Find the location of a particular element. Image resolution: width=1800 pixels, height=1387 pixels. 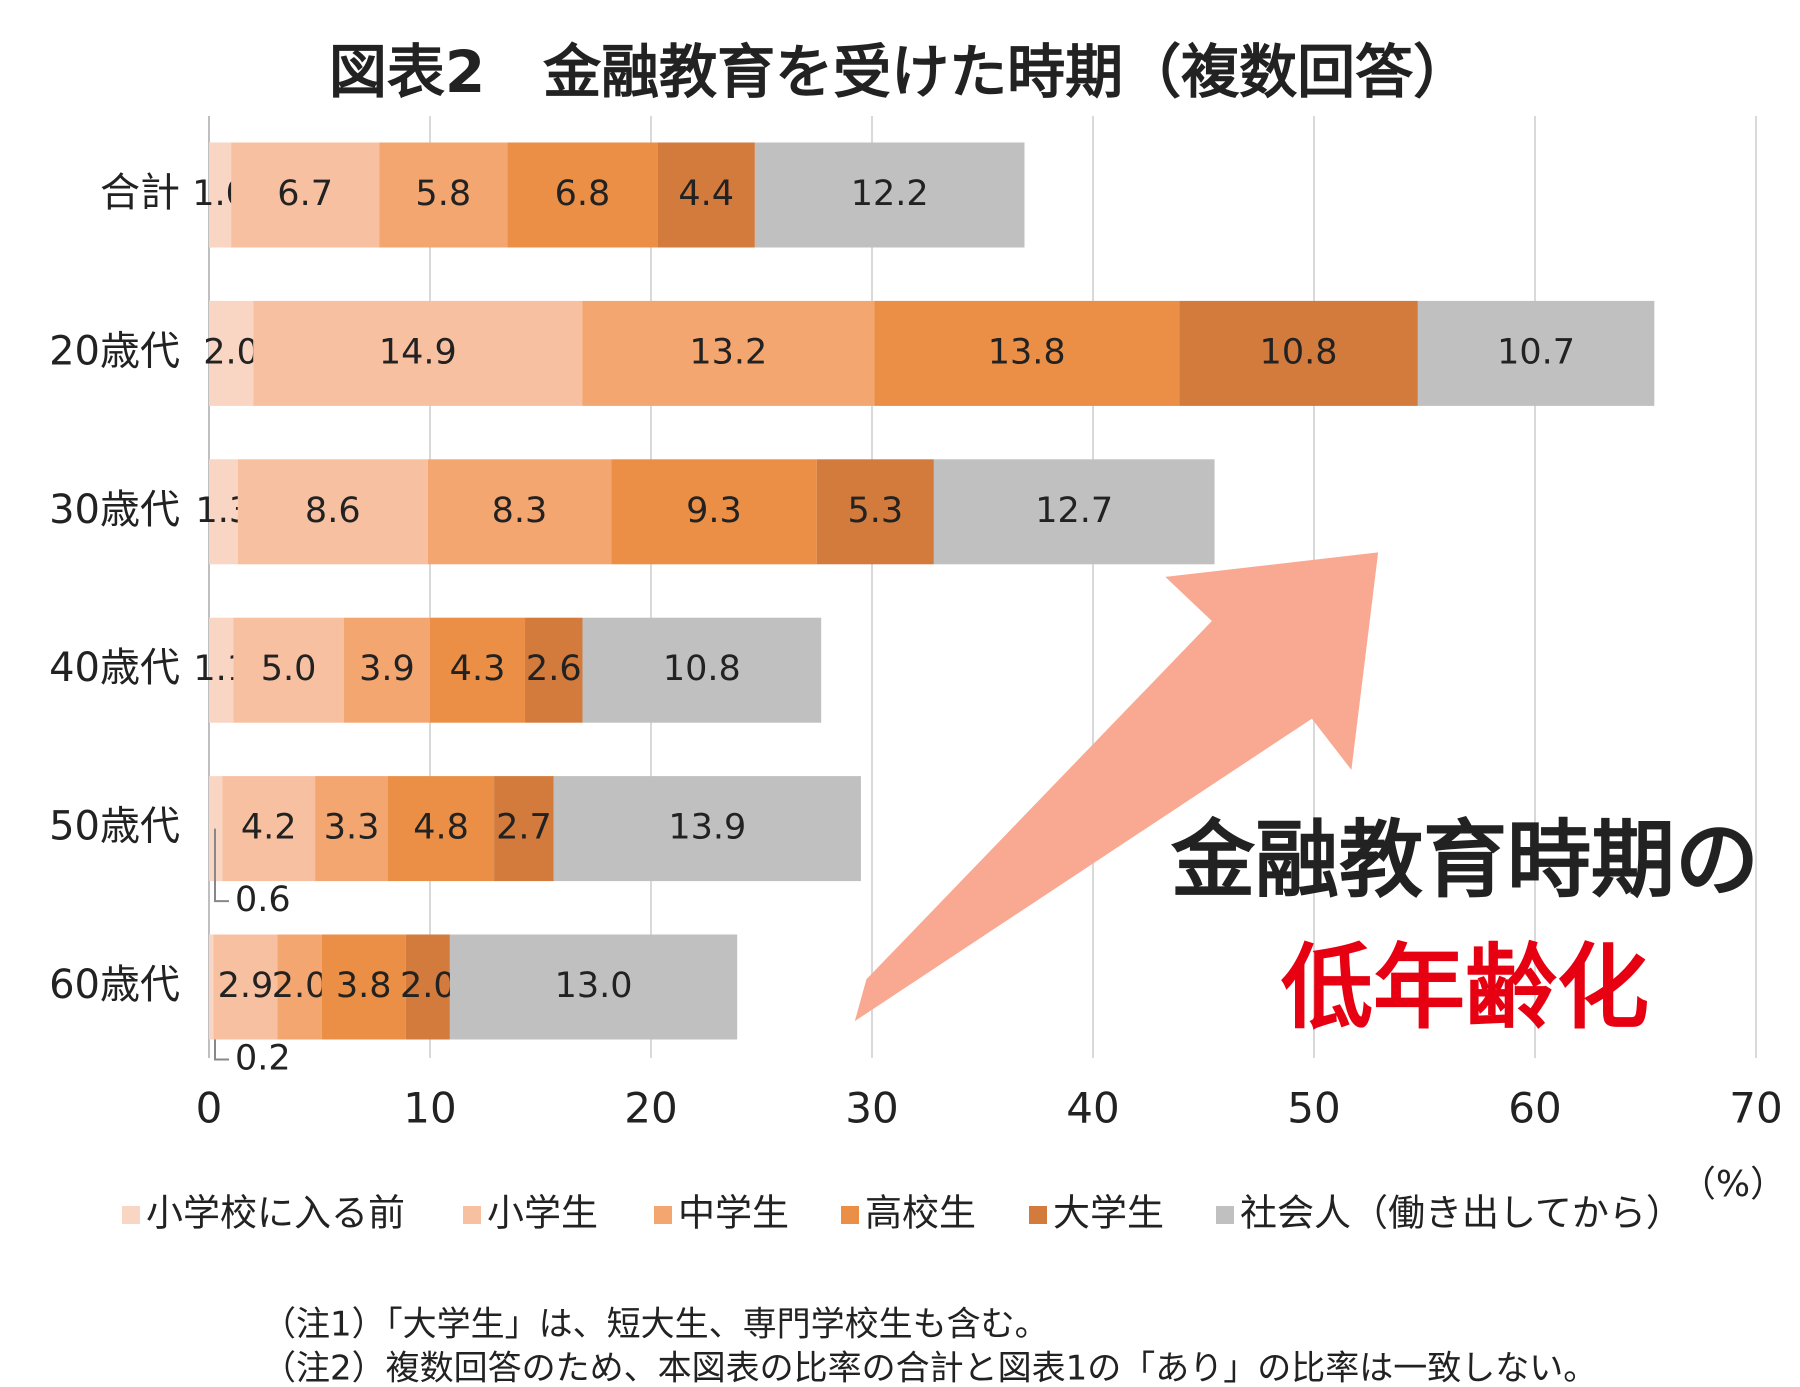

y-tick-label: 40歳代 is located at coordinates (114, 668).